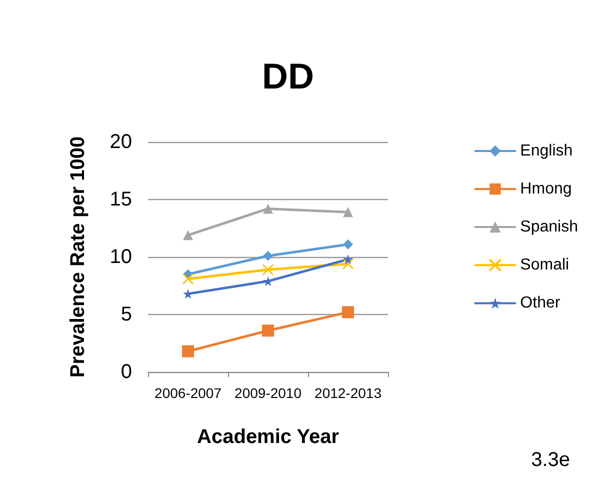 The width and height of the screenshot is (598, 491). What do you see at coordinates (126, 372) in the screenshot?
I see `y-tick-label: 0` at bounding box center [126, 372].